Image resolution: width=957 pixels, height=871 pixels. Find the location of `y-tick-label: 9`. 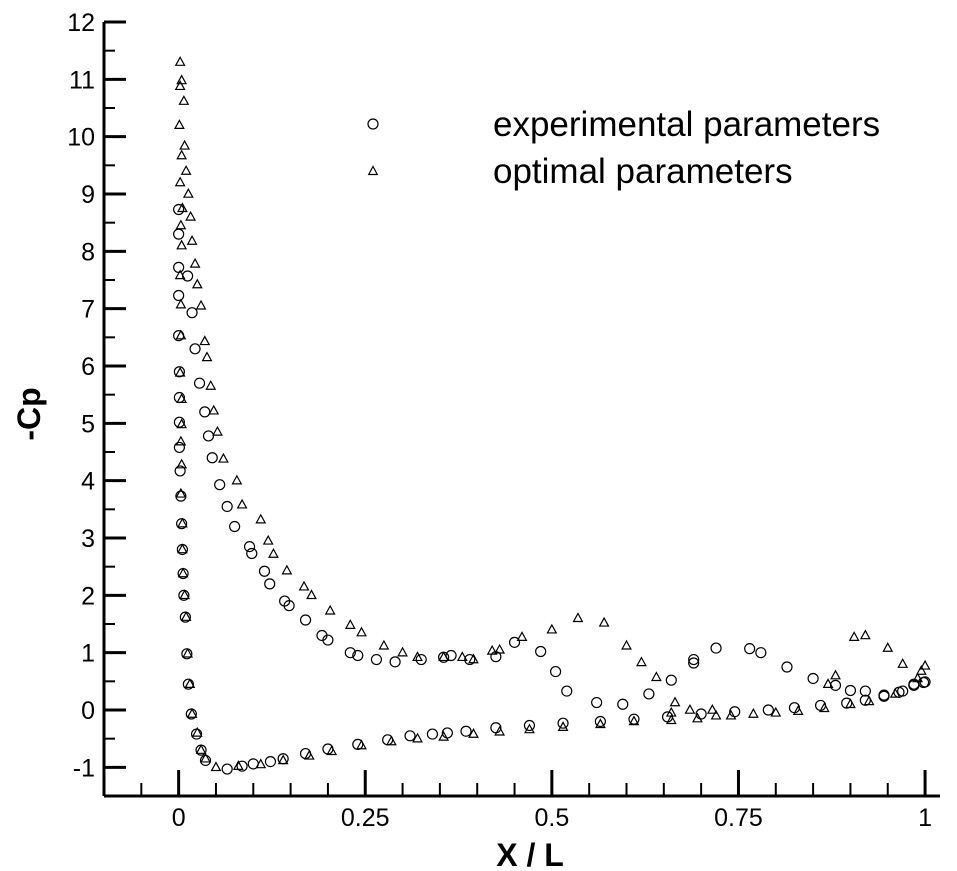

y-tick-label: 9 is located at coordinates (88, 195).